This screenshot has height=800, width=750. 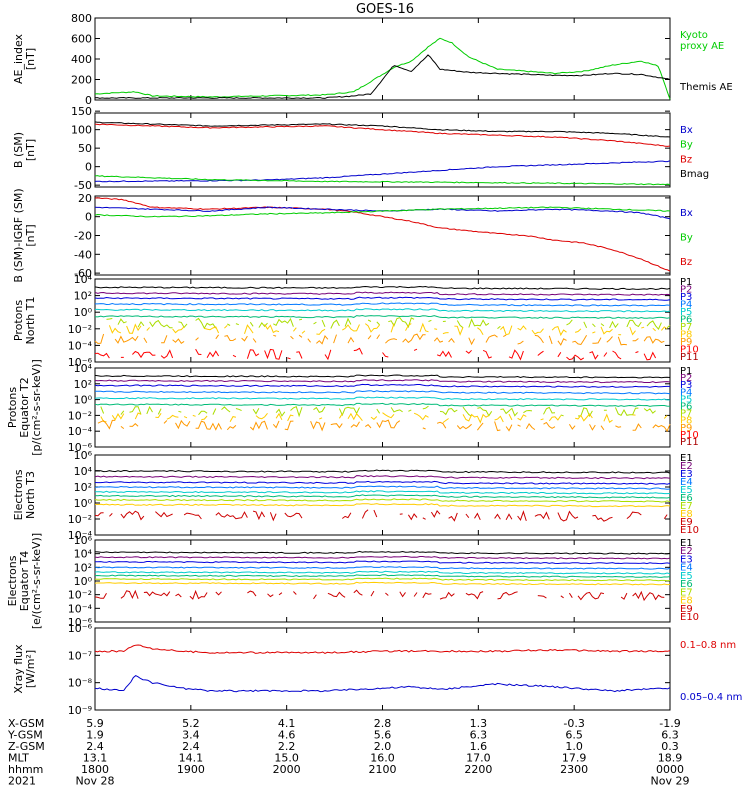 What do you see at coordinates (669, 723) in the screenshot?
I see `xaxis-value: -1.9` at bounding box center [669, 723].